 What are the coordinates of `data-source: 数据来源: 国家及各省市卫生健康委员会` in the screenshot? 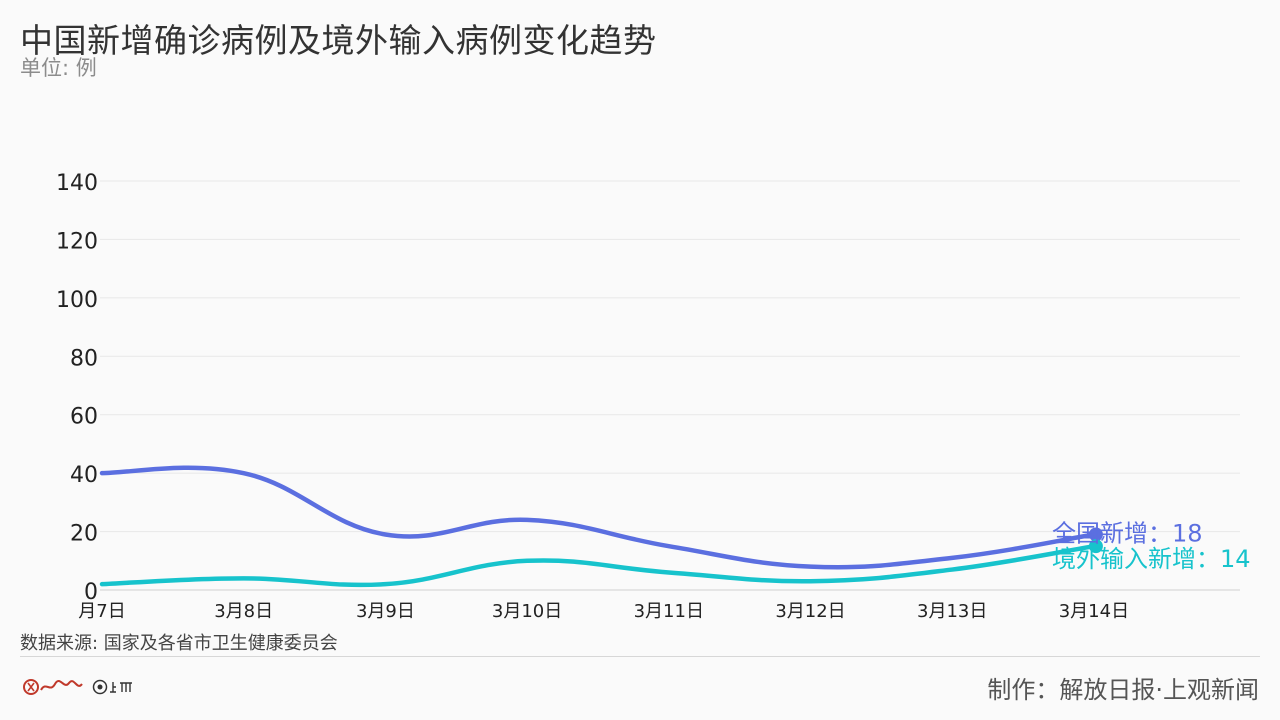 It's located at (179, 643).